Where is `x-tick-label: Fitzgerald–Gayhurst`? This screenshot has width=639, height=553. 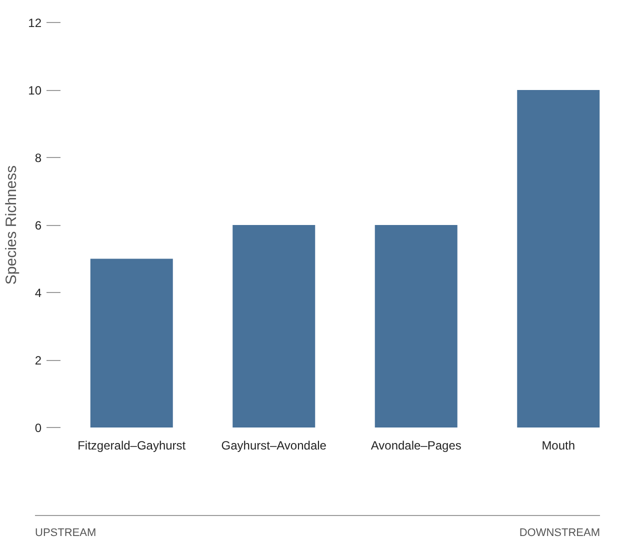 x-tick-label: Fitzgerald–Gayhurst is located at coordinates (132, 445).